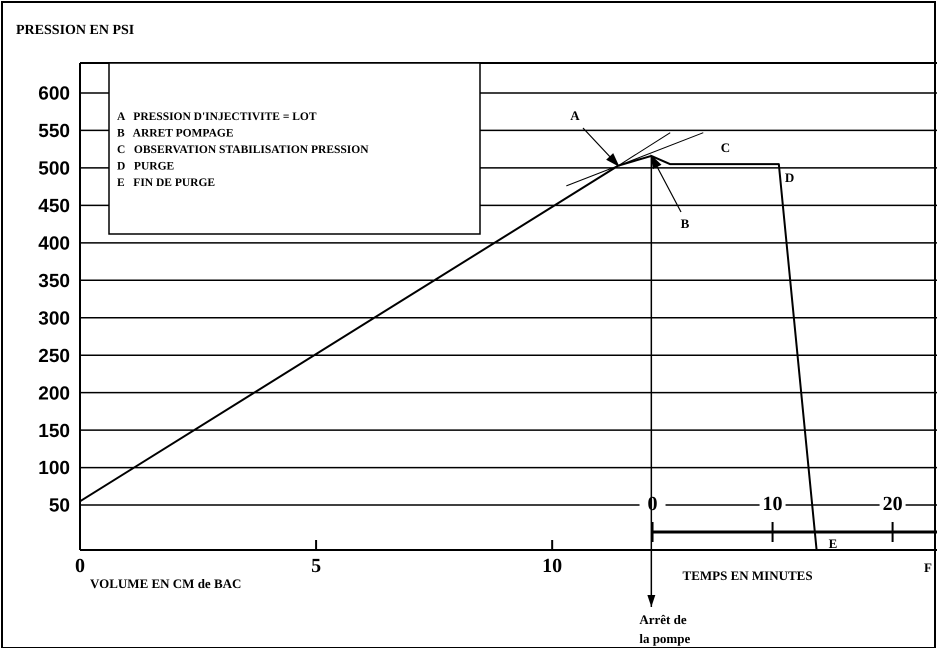 The image size is (937, 648). Describe the element at coordinates (725, 148) in the screenshot. I see `annotation: C` at that location.